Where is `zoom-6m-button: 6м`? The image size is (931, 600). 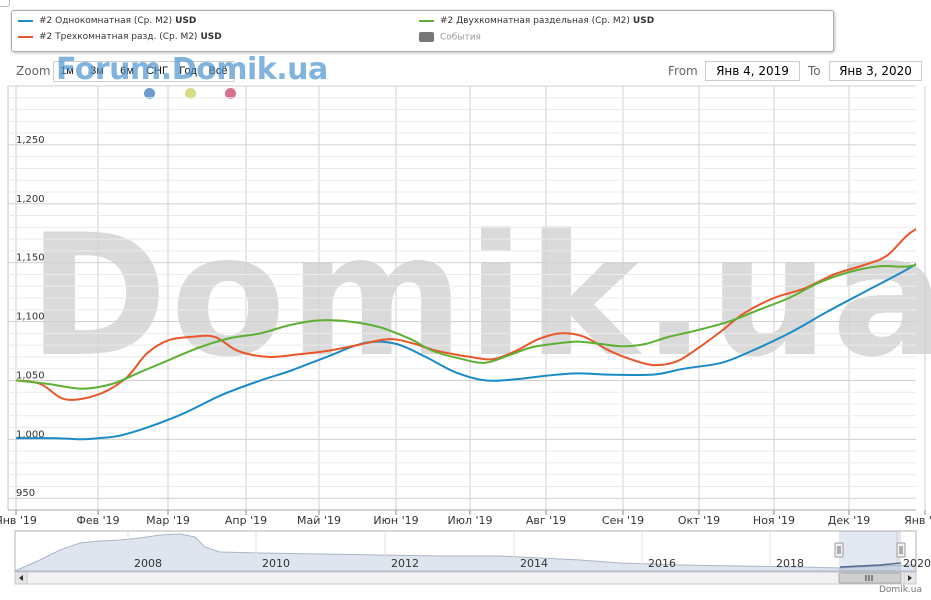
zoom-6m-button: 6м is located at coordinates (127, 71).